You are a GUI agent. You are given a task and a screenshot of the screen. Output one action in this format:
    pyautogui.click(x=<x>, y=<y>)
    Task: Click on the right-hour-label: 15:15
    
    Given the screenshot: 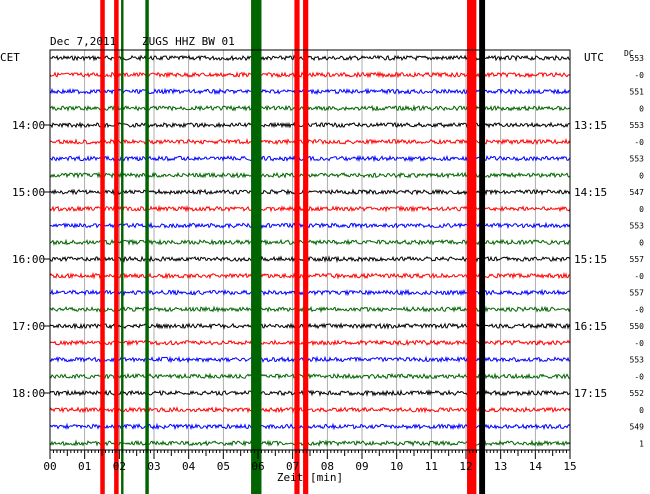 What is the action you would take?
    pyautogui.click(x=590, y=259)
    